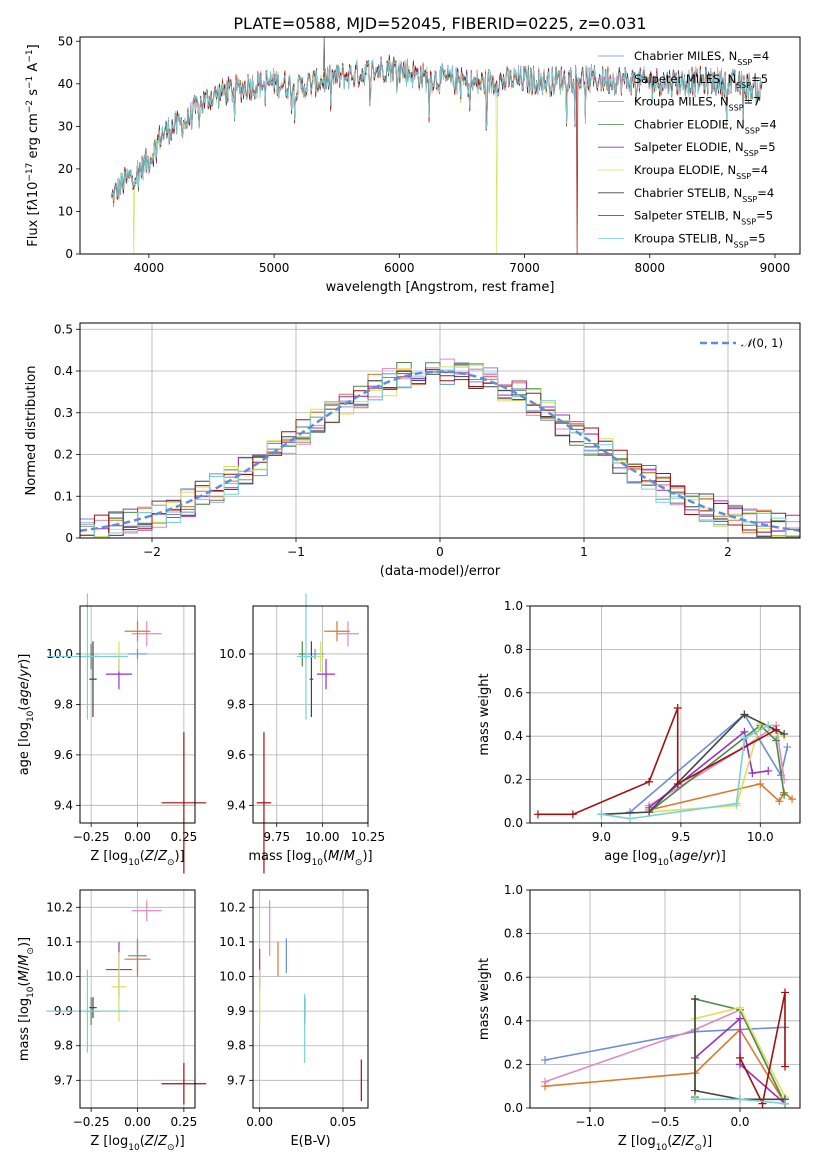 Image resolution: width=819 pixels, height=1175 pixels. I want to click on spectrum-lines, so click(436, 145).